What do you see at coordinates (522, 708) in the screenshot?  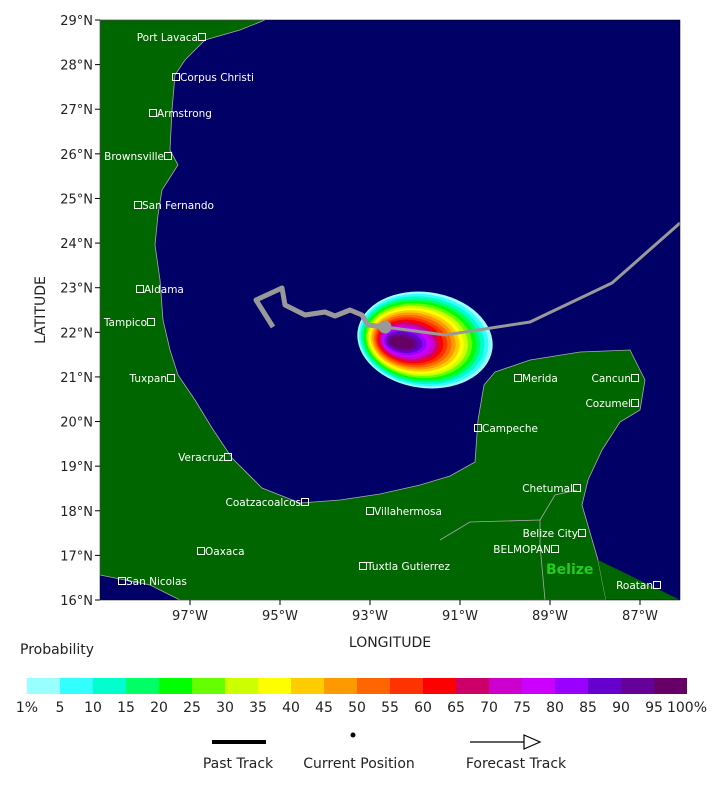 I see `legend-label: 75` at bounding box center [522, 708].